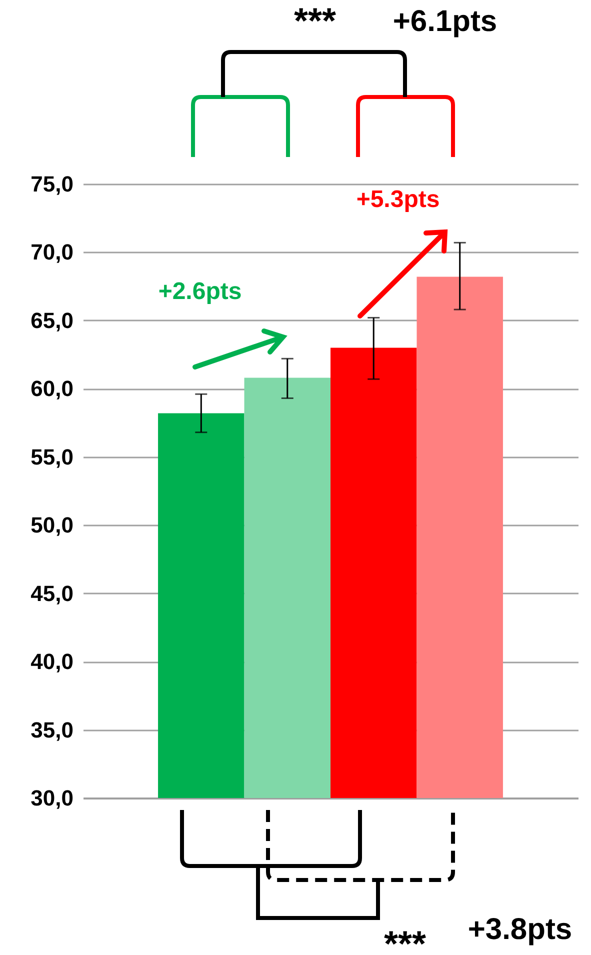 This screenshot has height=955, width=591. Describe the element at coordinates (52, 729) in the screenshot. I see `y-tick-label: 35,0` at that location.